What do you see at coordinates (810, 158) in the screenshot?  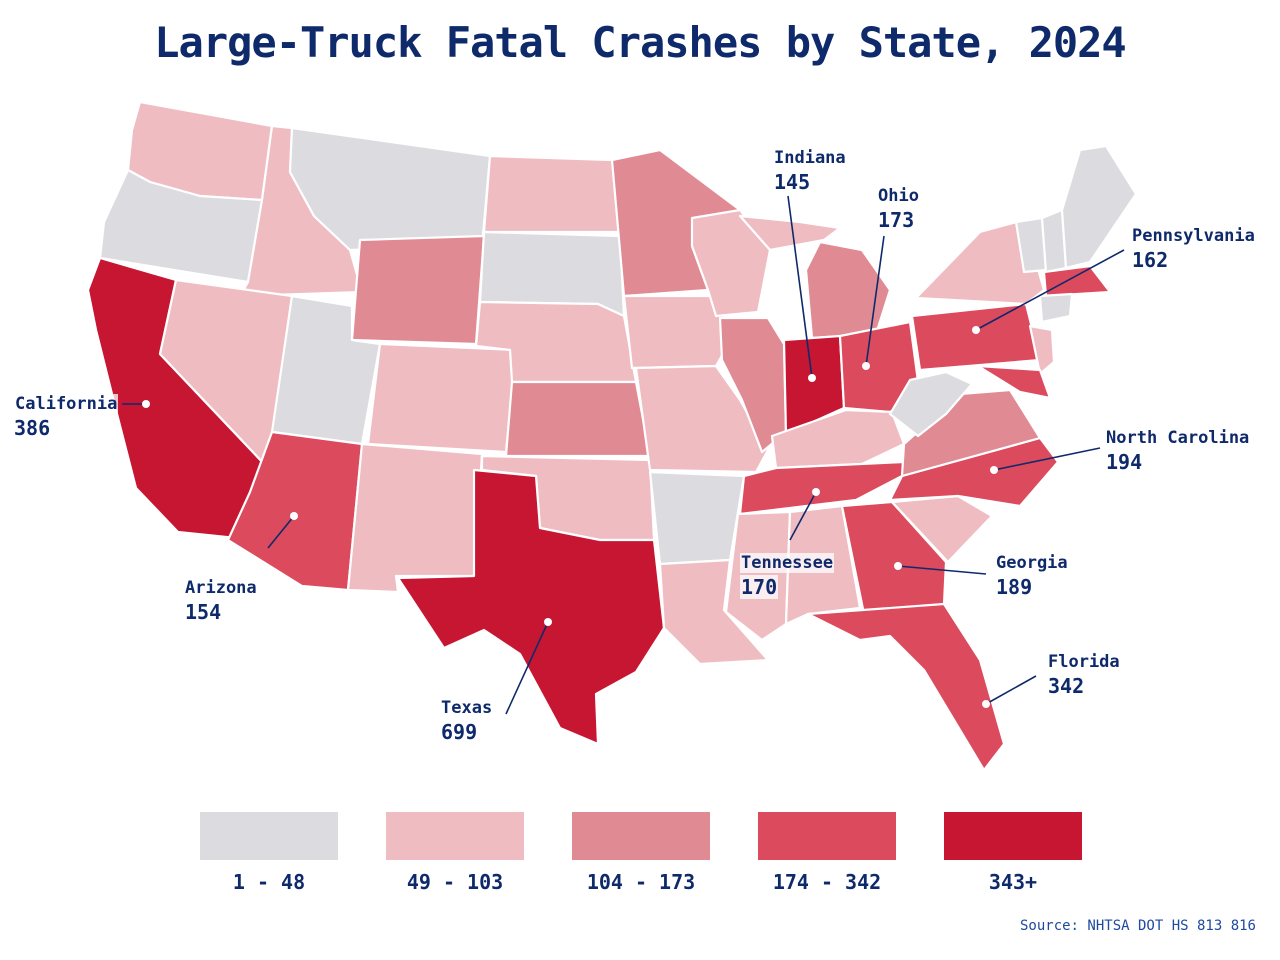 I see `callout-state: Indiana` at bounding box center [810, 158].